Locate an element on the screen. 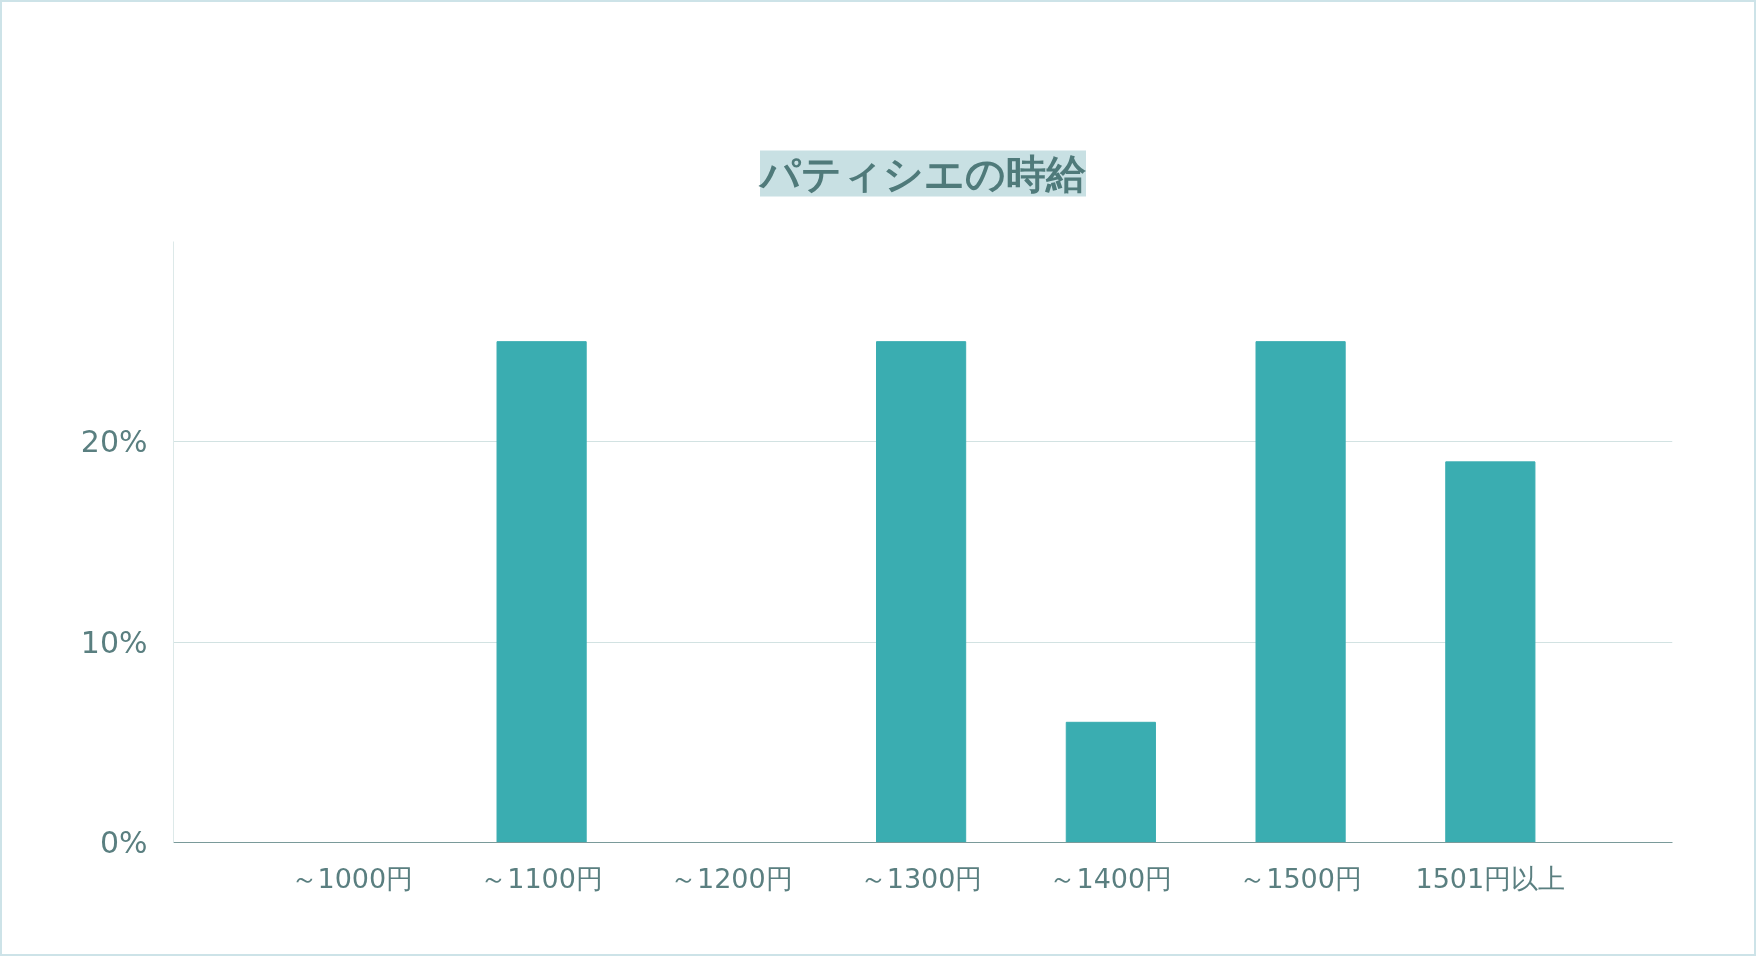  x-tick-label: 1501円以上 is located at coordinates (1490, 878).